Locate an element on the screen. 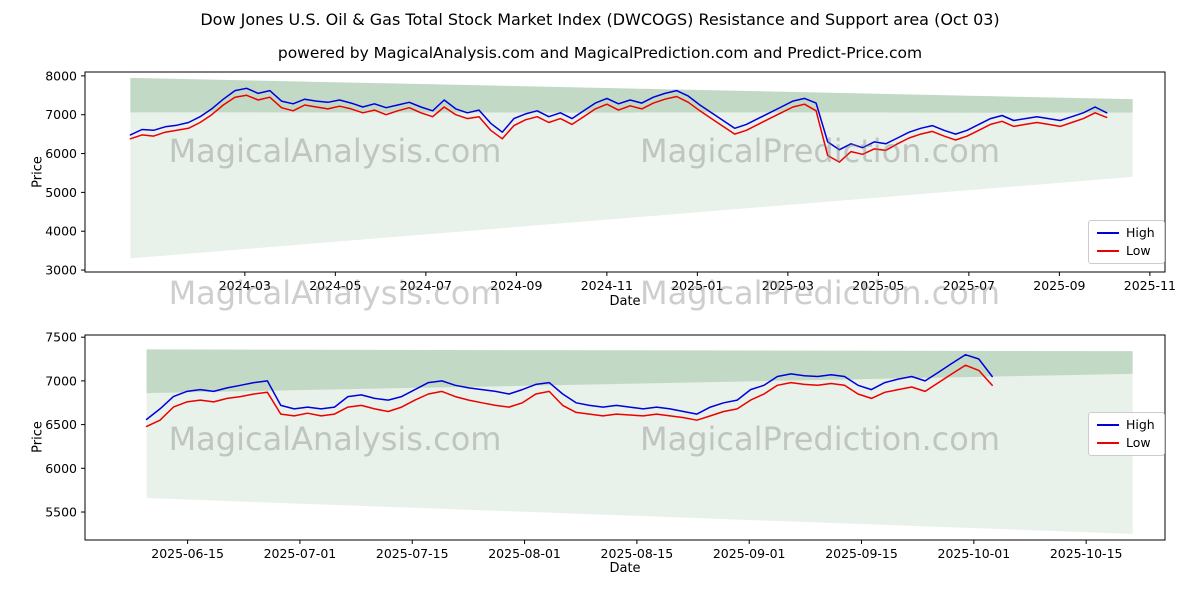 Image resolution: width=1200 pixels, height=600 pixels. x-tick-label: 2025-11 is located at coordinates (1150, 285).